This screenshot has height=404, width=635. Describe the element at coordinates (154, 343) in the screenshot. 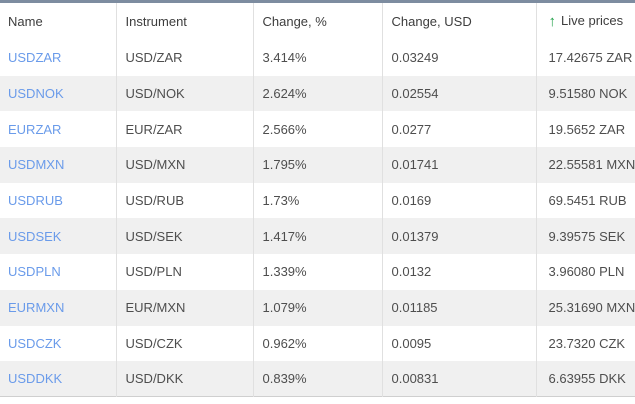

I see `instrument-cell: USD/CZK` at that location.